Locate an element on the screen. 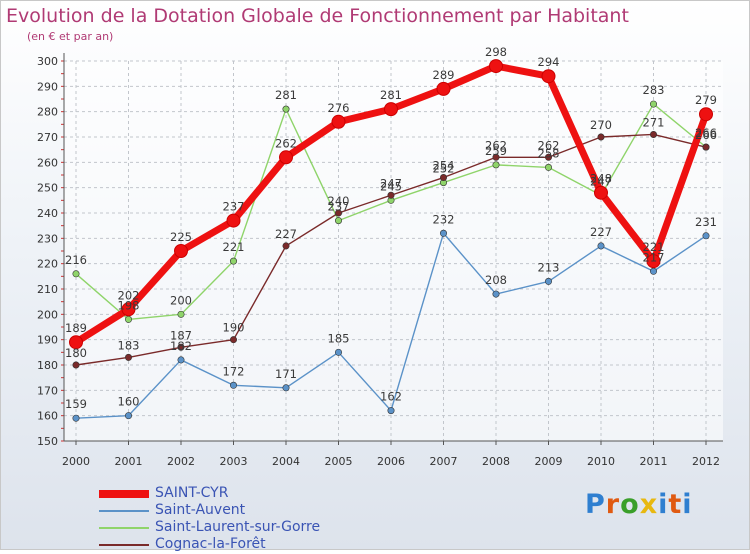 This screenshot has height=554, width=750. y-tick-label: 270 is located at coordinates (47, 137).